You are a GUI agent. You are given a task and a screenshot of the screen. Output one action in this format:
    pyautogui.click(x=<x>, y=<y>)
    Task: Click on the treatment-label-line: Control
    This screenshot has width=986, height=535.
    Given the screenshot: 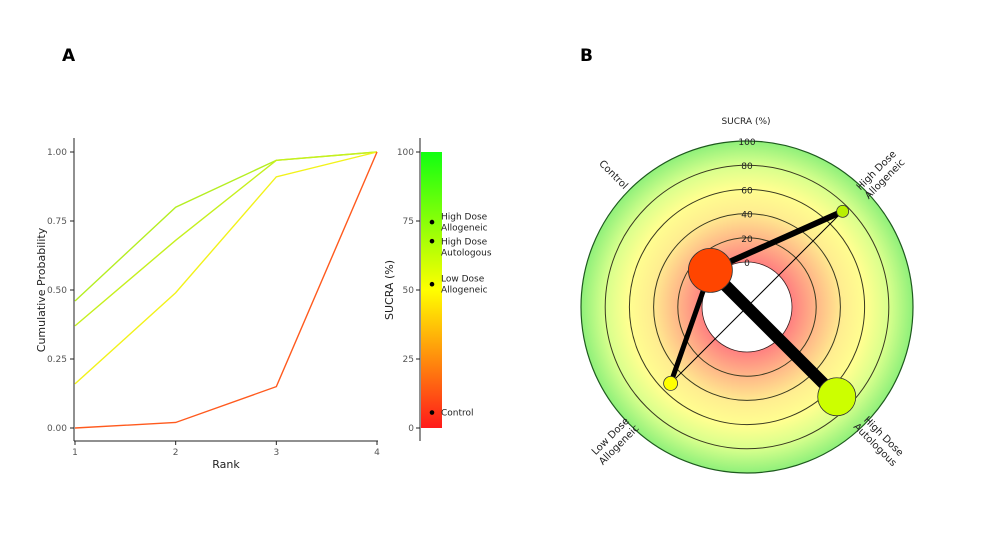 What is the action you would take?
    pyautogui.click(x=612, y=174)
    